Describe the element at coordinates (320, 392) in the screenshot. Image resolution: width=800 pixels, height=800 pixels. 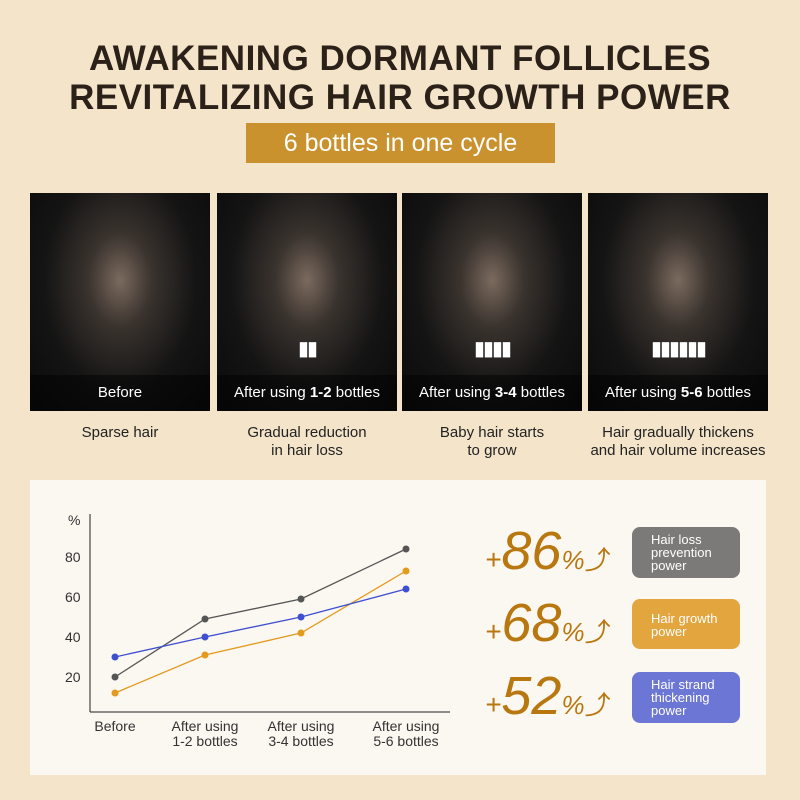
I see `caption-bottle-count: 1-2` at that location.